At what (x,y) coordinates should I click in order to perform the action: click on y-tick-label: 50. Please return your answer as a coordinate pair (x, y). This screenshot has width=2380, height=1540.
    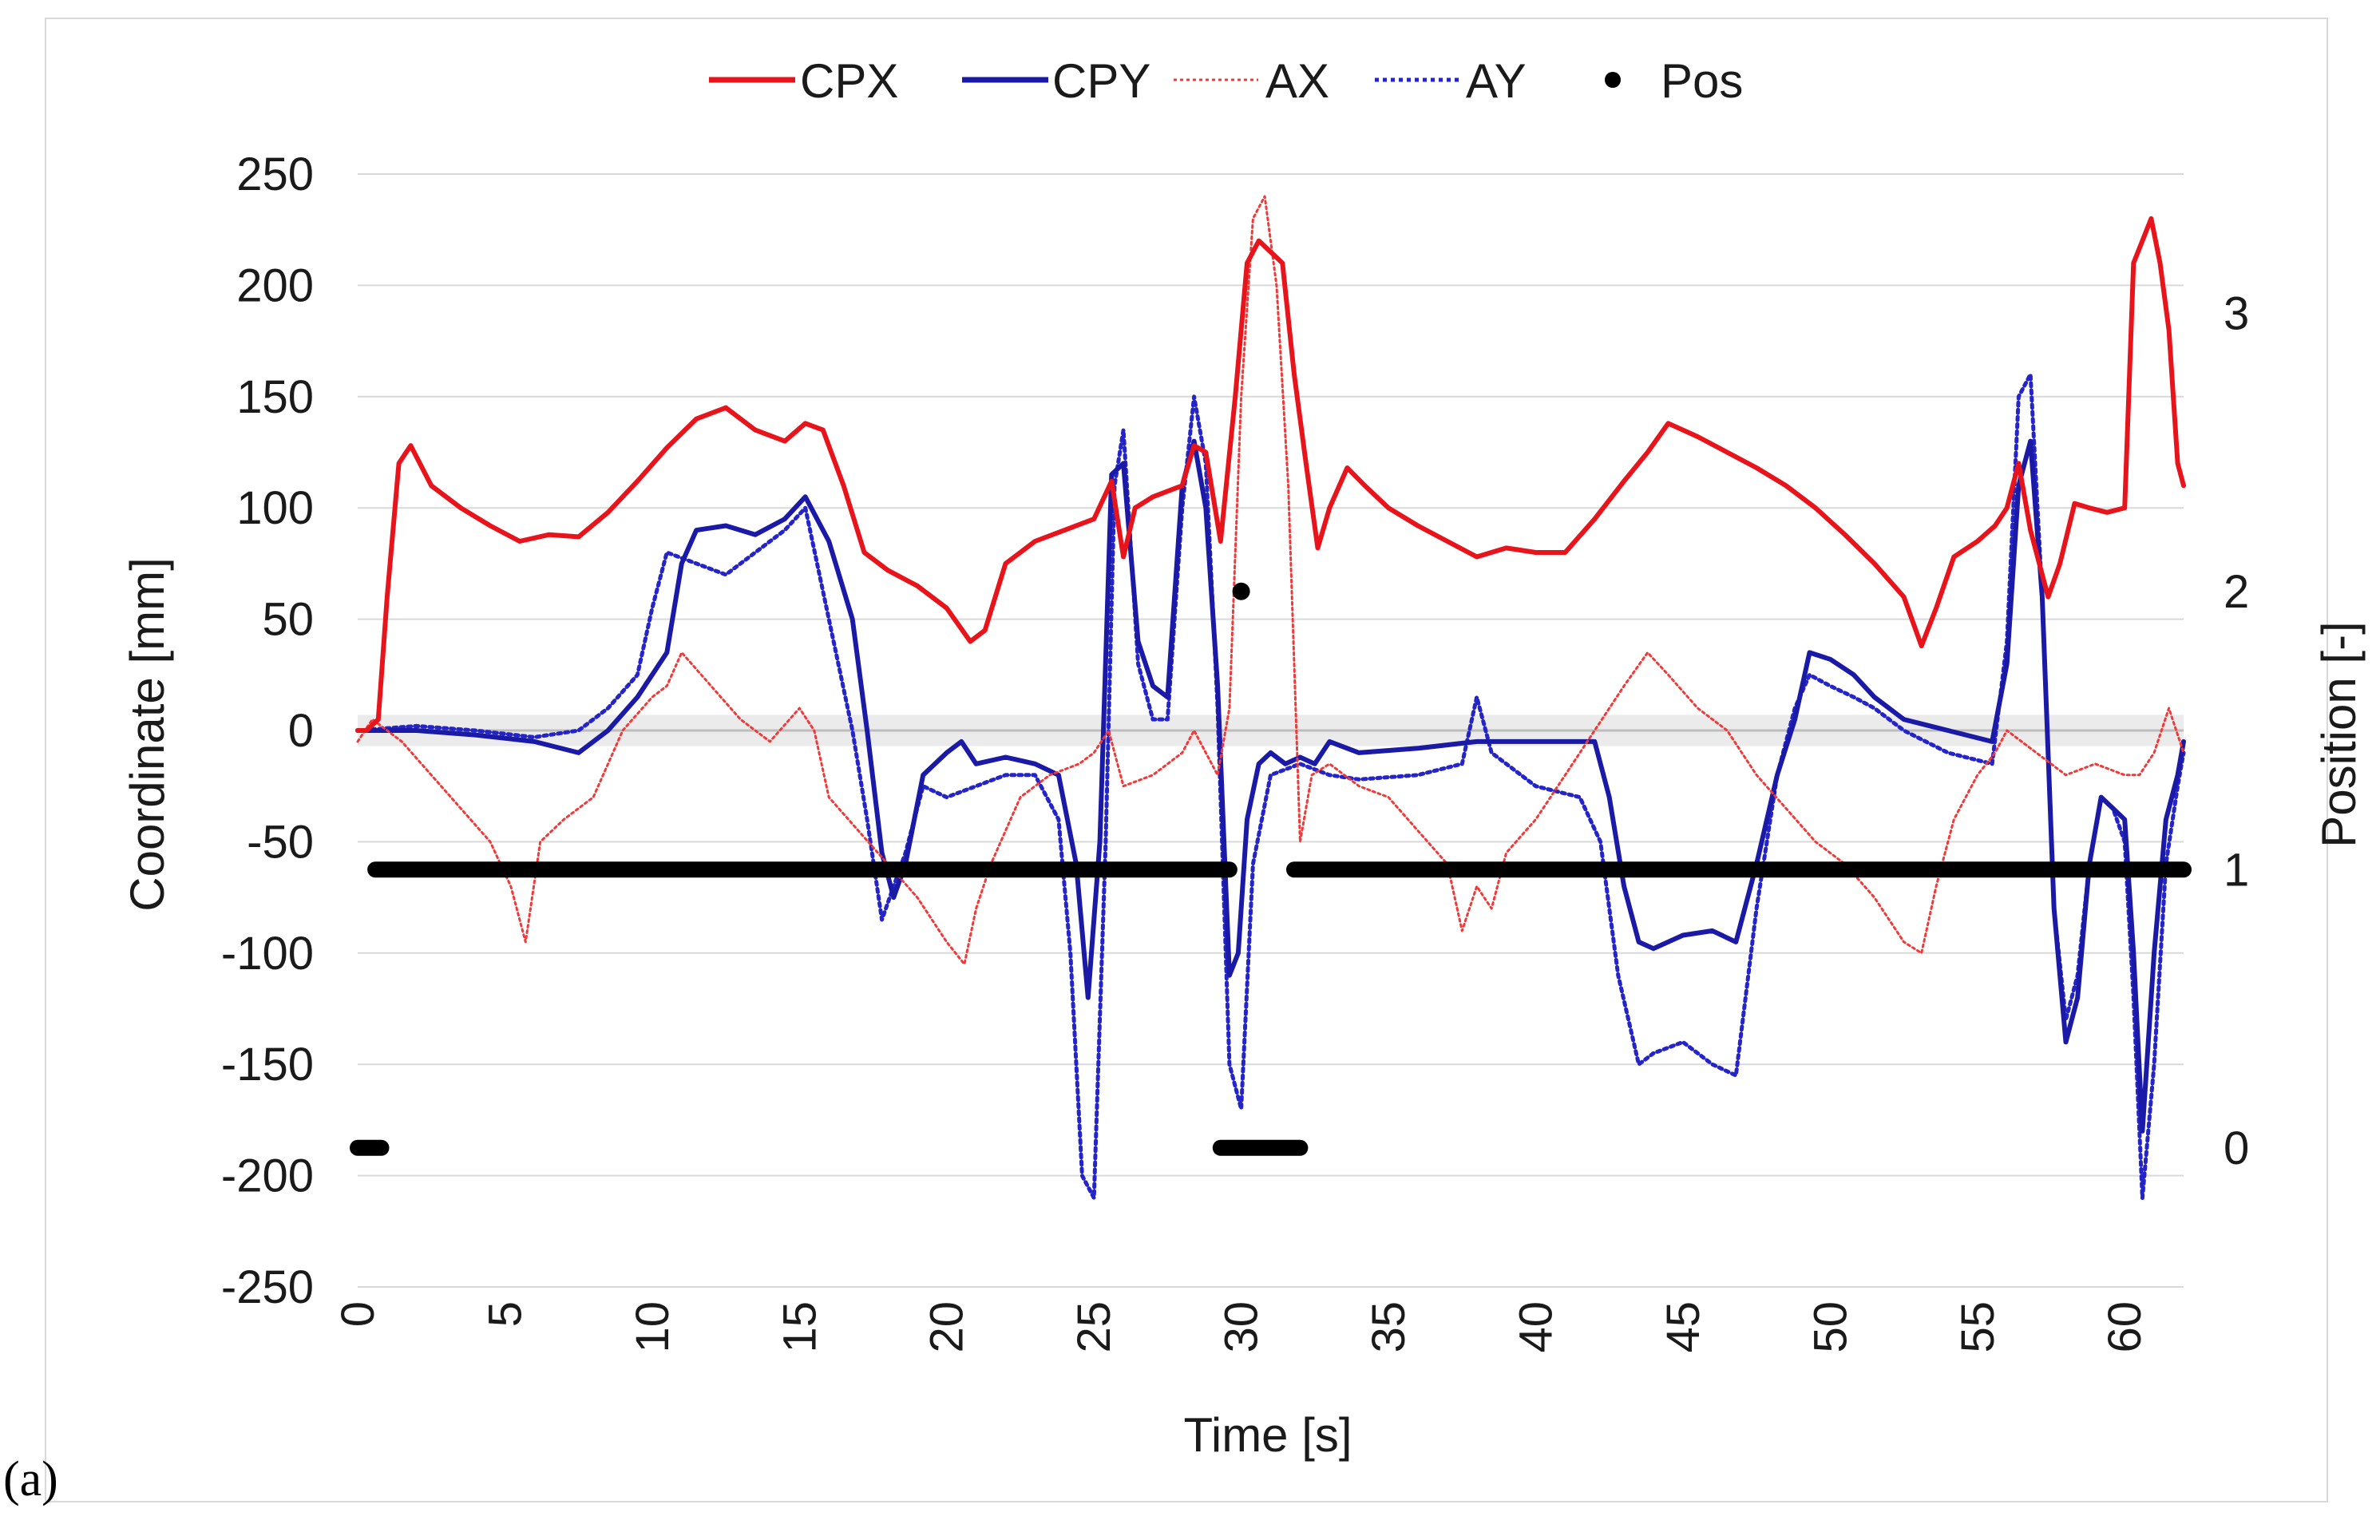
    Looking at the image, I should click on (288, 620).